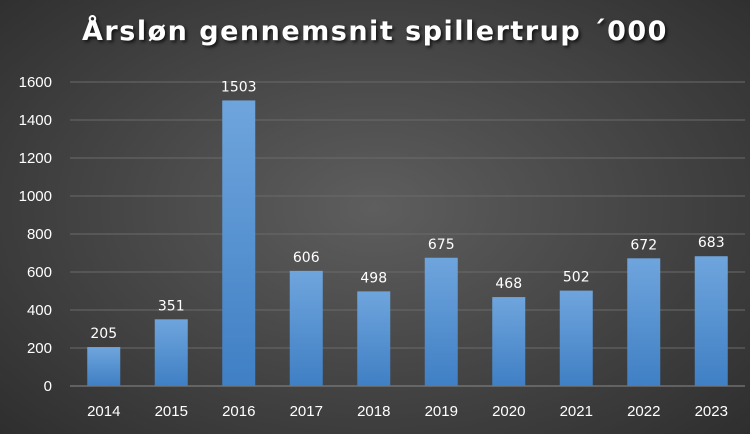  What do you see at coordinates (103, 411) in the screenshot?
I see `x-tick-label: 2014` at bounding box center [103, 411].